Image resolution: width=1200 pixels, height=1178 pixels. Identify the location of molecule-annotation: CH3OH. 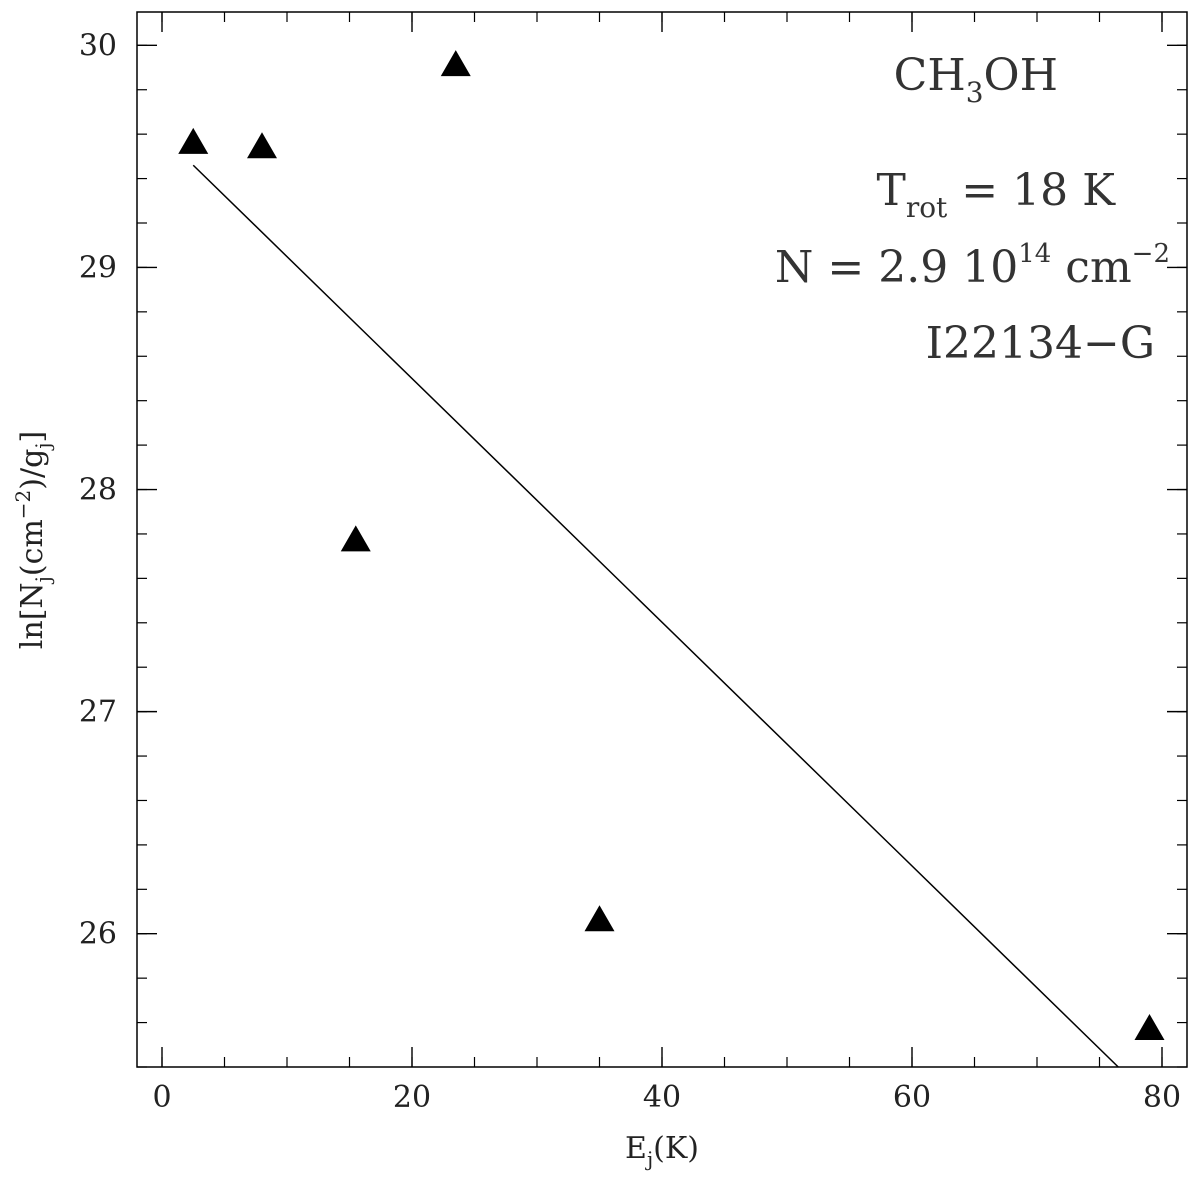
(976, 79).